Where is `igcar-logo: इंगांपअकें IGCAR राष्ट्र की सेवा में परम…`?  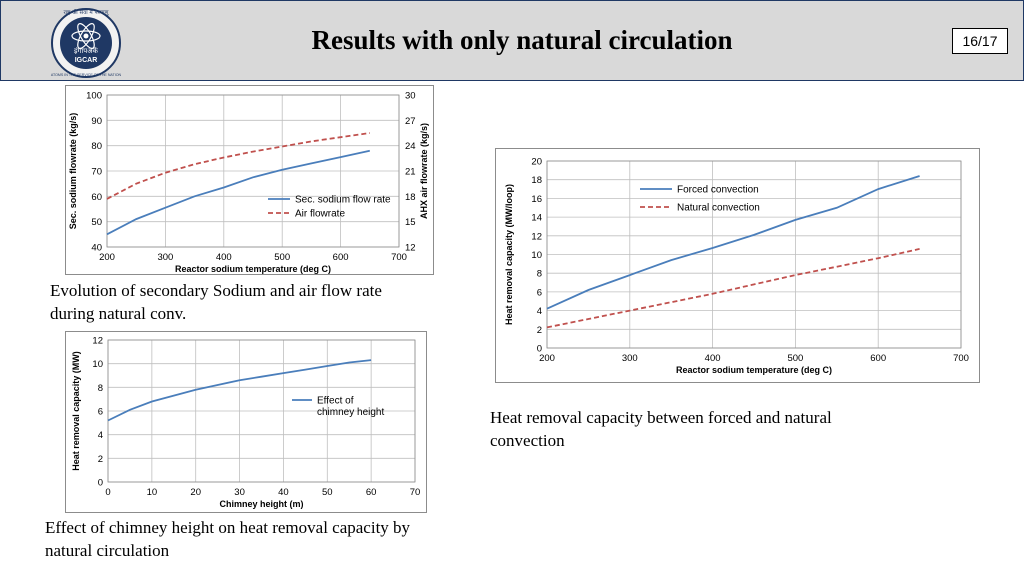 igcar-logo: इंगांपअकें IGCAR राष्ट्र की सेवा में परम… is located at coordinates (86, 43).